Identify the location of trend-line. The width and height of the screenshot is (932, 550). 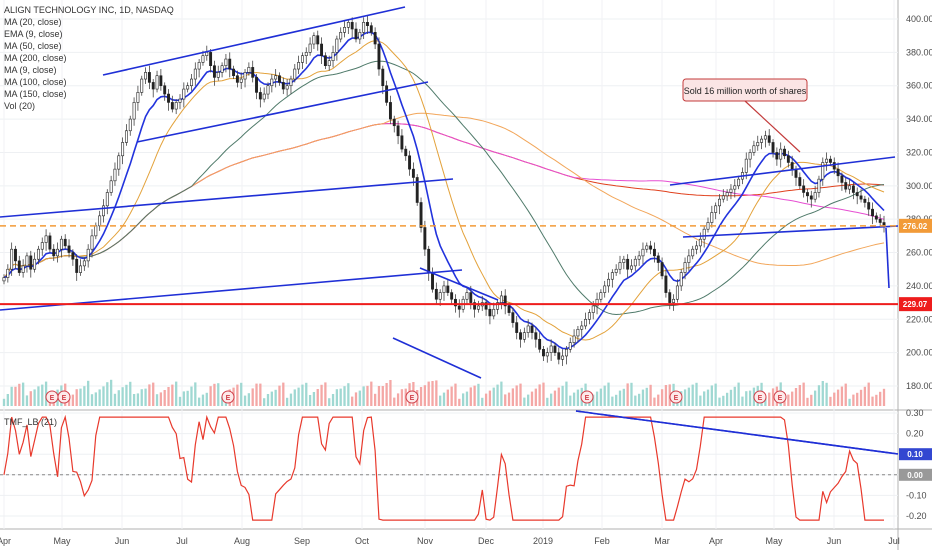
(227, 198).